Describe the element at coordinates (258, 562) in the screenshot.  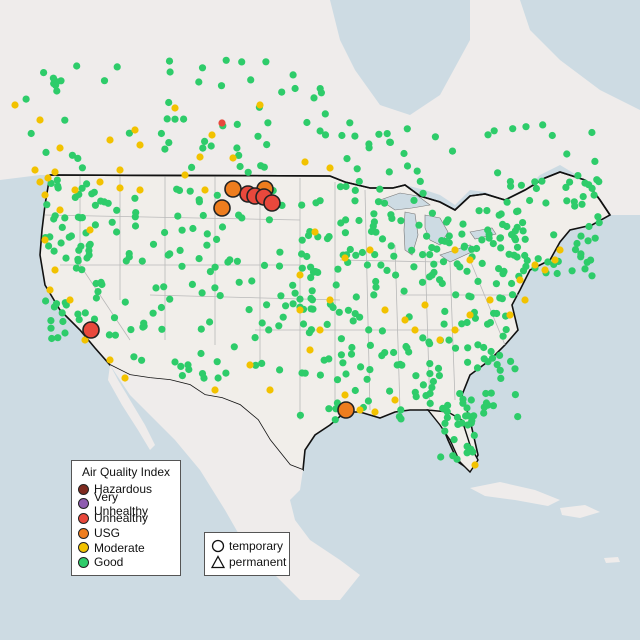
I see `legend-label-permanent: permanent` at that location.